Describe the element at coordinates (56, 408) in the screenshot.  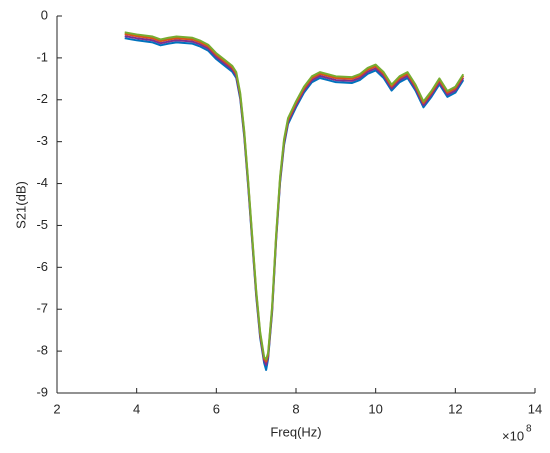
I see `x-tick-label: 2` at that location.